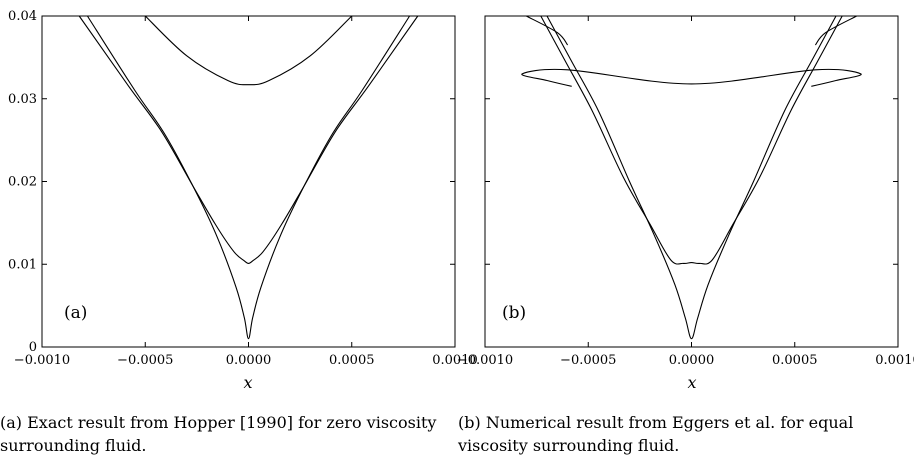  What do you see at coordinates (75, 313) in the screenshot?
I see `panel-label-a: (a)` at bounding box center [75, 313].